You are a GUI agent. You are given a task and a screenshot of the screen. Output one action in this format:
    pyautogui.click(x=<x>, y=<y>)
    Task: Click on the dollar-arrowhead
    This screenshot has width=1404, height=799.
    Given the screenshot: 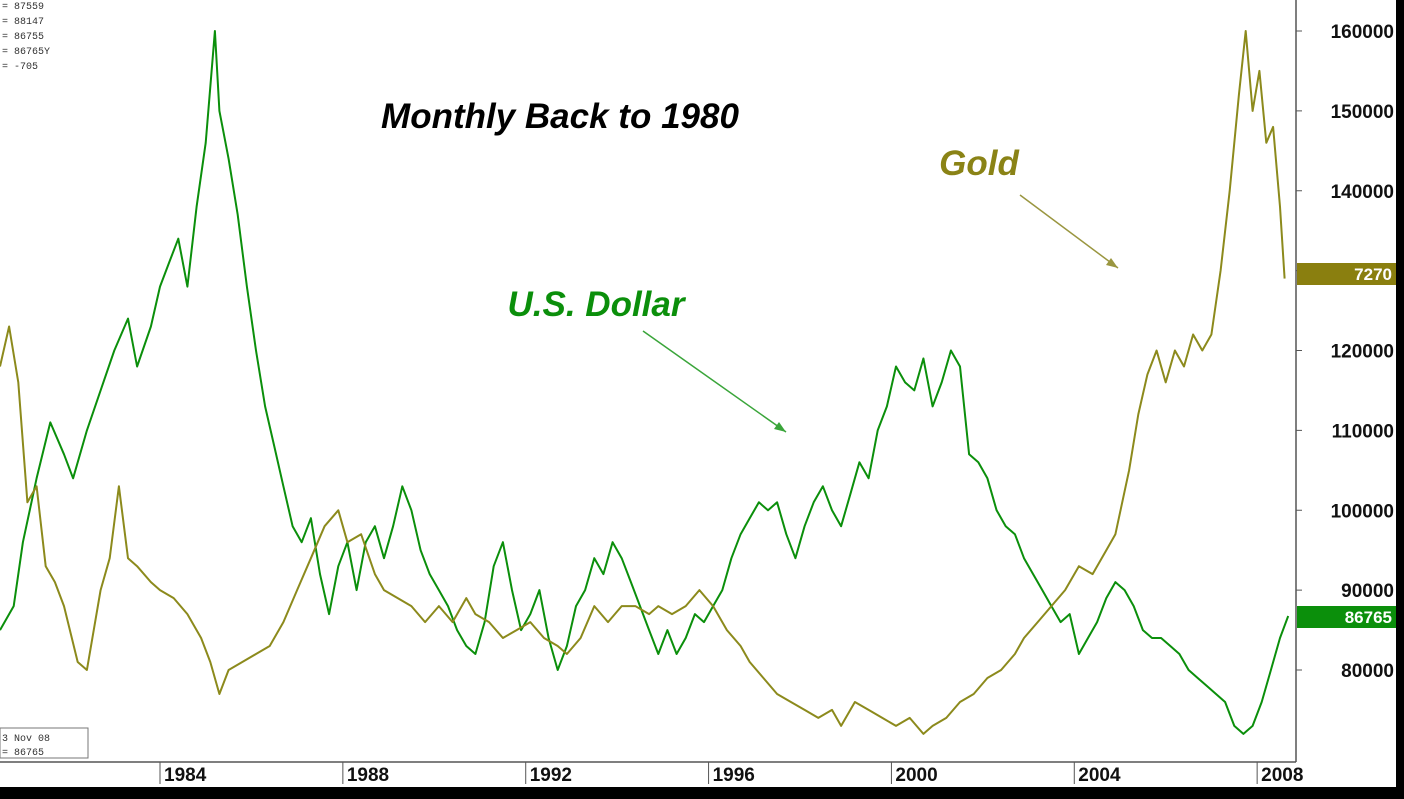 What is the action you would take?
    pyautogui.click(x=780, y=427)
    